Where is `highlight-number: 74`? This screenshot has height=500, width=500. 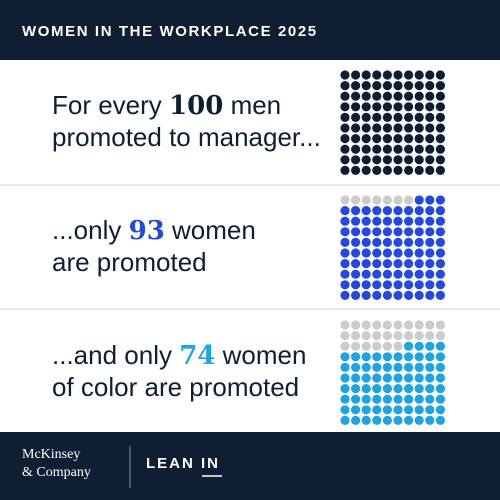
highlight-number: 74 is located at coordinates (197, 356).